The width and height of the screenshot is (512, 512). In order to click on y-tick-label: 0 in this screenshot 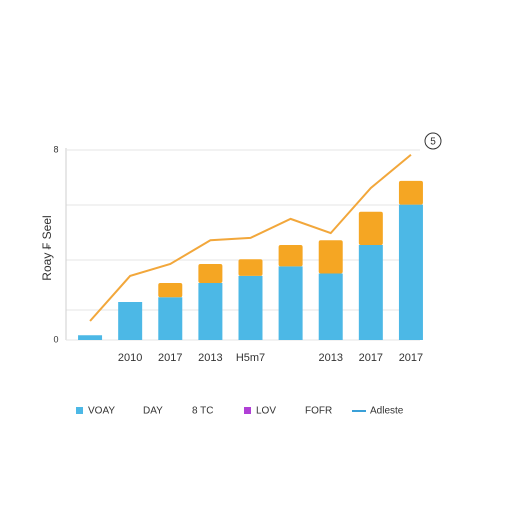, I will do `click(55, 339)`.